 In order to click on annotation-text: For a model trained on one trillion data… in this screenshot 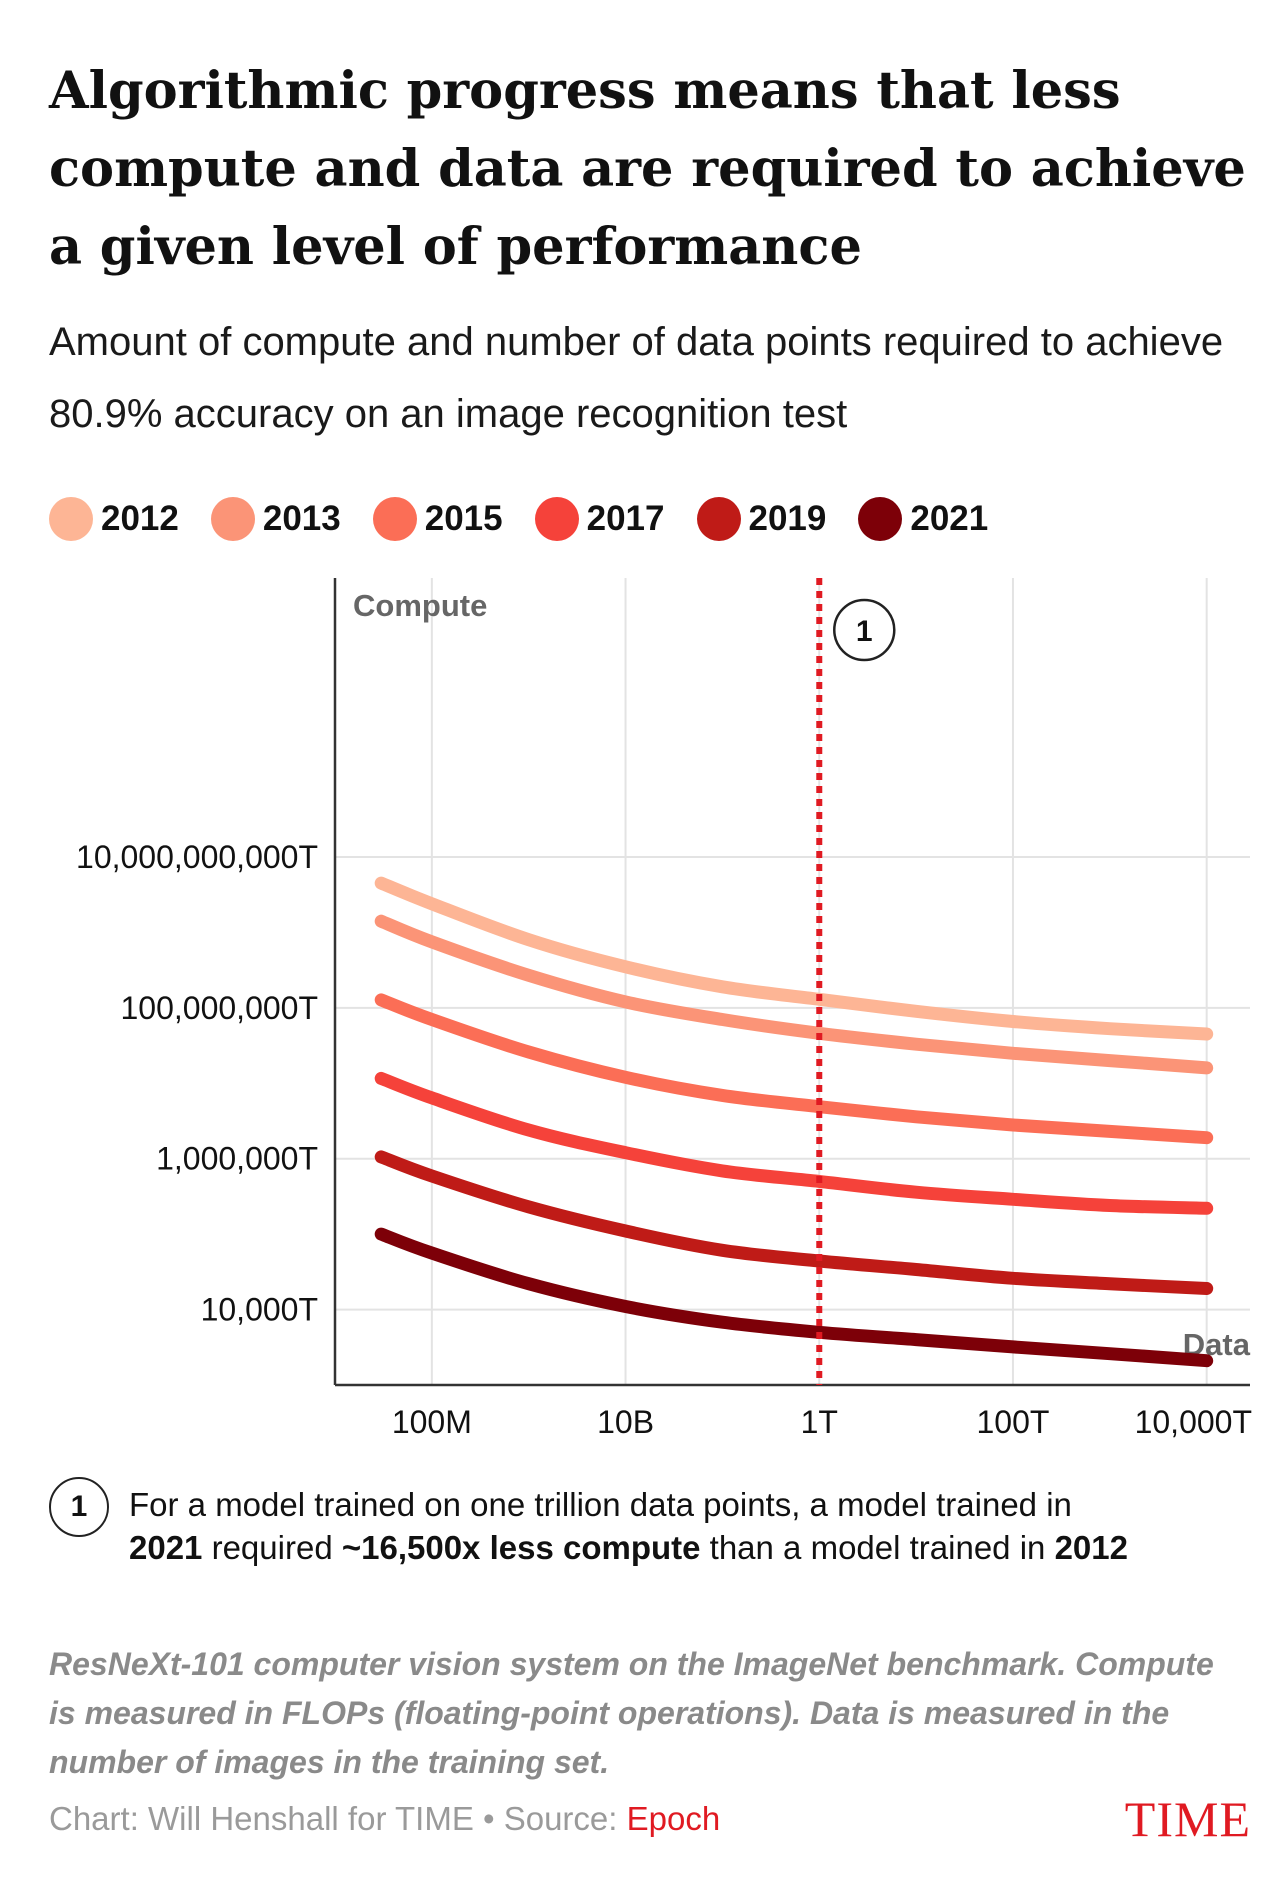, I will do `click(628, 1526)`.